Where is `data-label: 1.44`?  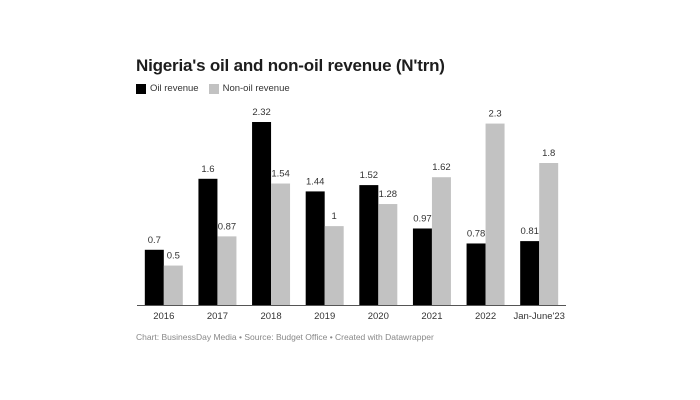 data-label: 1.44 is located at coordinates (315, 181).